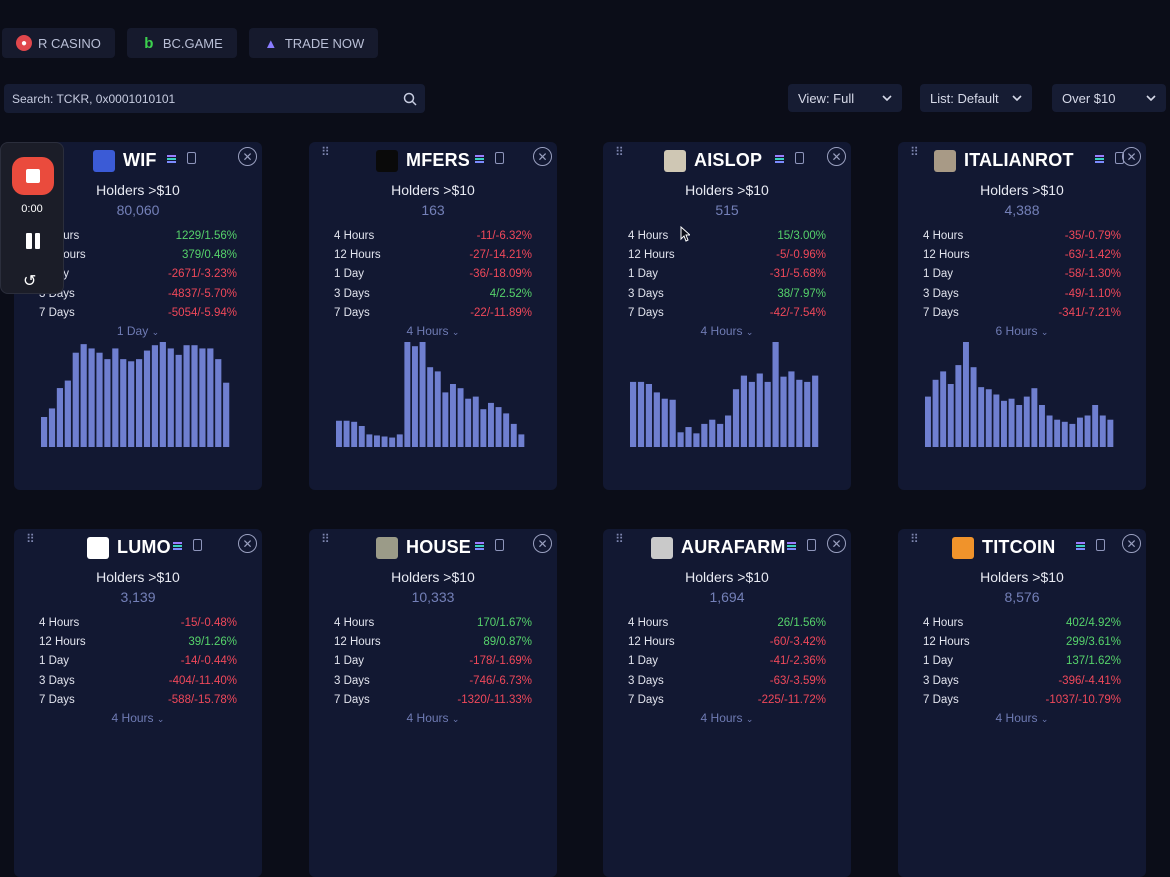  Describe the element at coordinates (507, 641) in the screenshot. I see `stat-change: 89/0.87%` at that location.